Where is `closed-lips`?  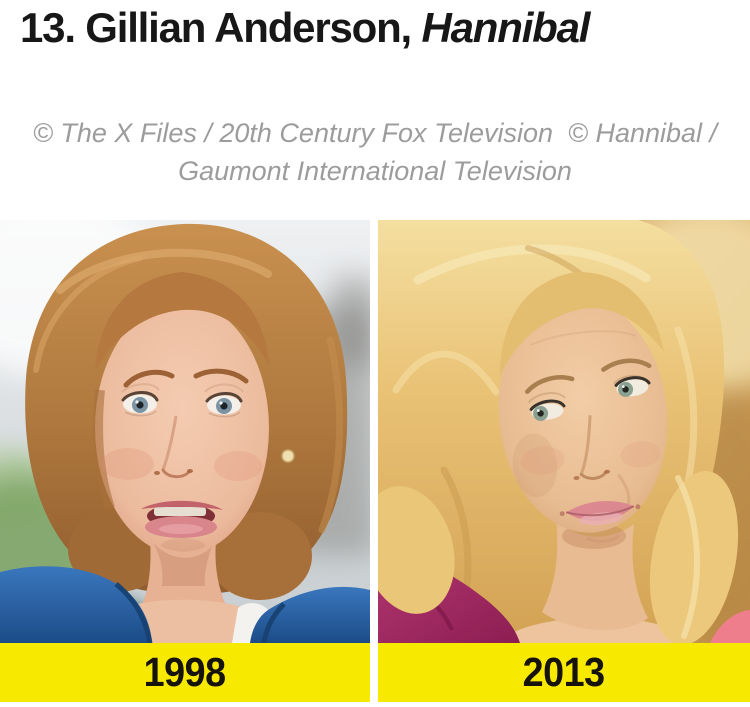 closed-lips is located at coordinates (600, 513).